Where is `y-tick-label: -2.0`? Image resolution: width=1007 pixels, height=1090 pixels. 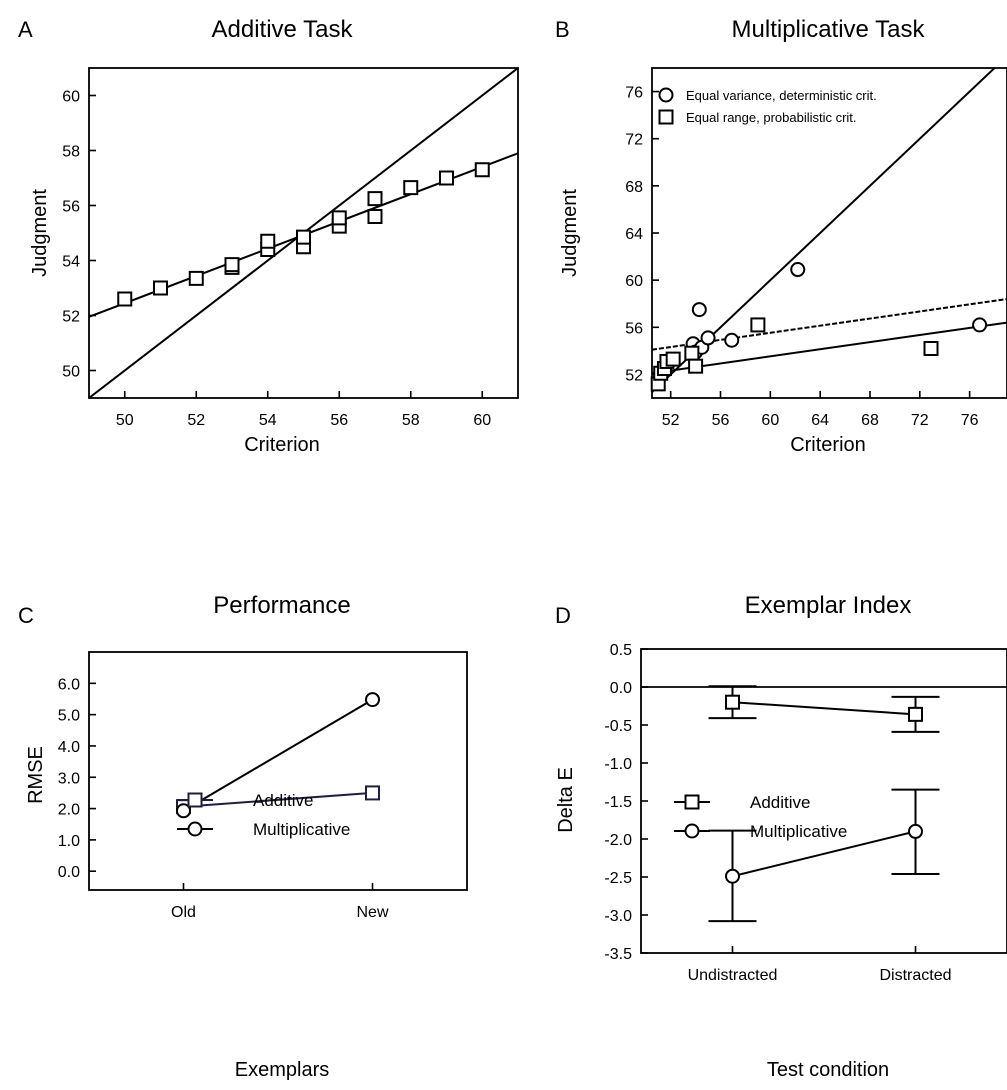
y-tick-label: -2.0 is located at coordinates (618, 840).